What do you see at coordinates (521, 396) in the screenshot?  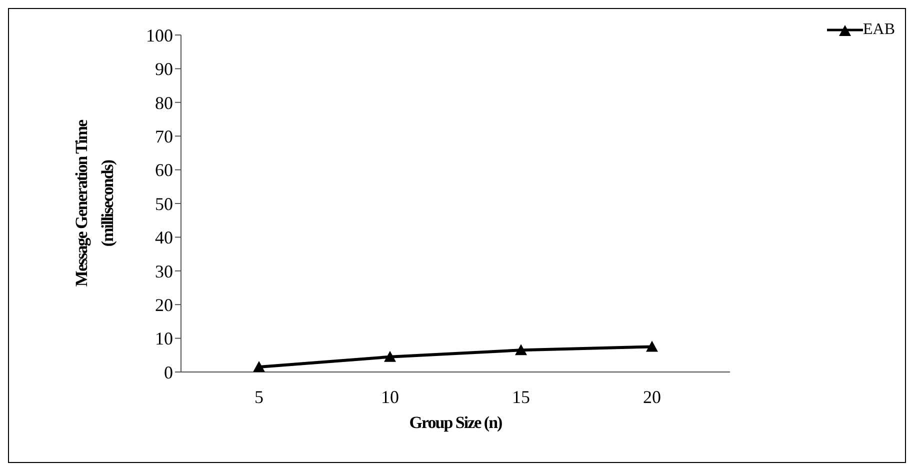 I see `x-tick-label: 15` at bounding box center [521, 396].